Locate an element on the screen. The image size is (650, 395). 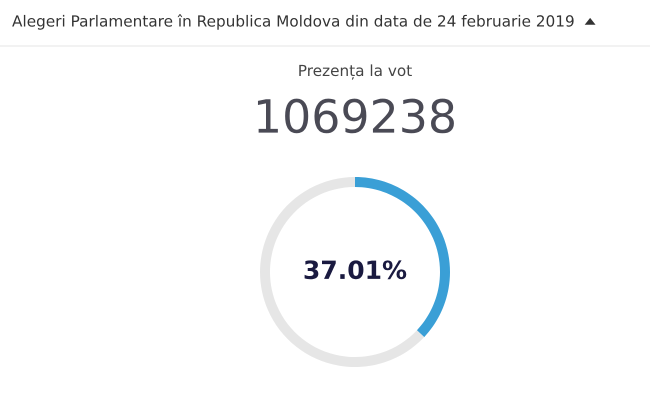
chart-subtitle: Prezența la vot is located at coordinates (355, 72).